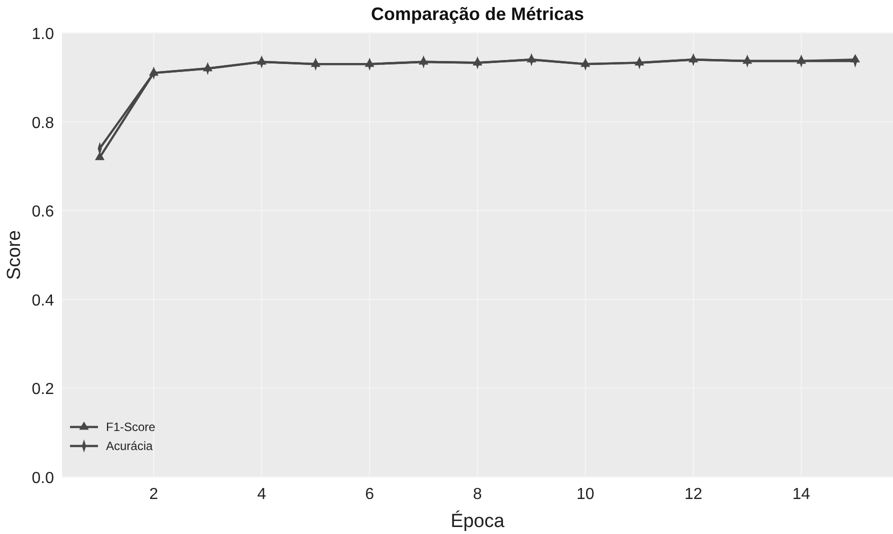 The height and width of the screenshot is (534, 893). I want to click on x-axis-title: Época, so click(477, 521).